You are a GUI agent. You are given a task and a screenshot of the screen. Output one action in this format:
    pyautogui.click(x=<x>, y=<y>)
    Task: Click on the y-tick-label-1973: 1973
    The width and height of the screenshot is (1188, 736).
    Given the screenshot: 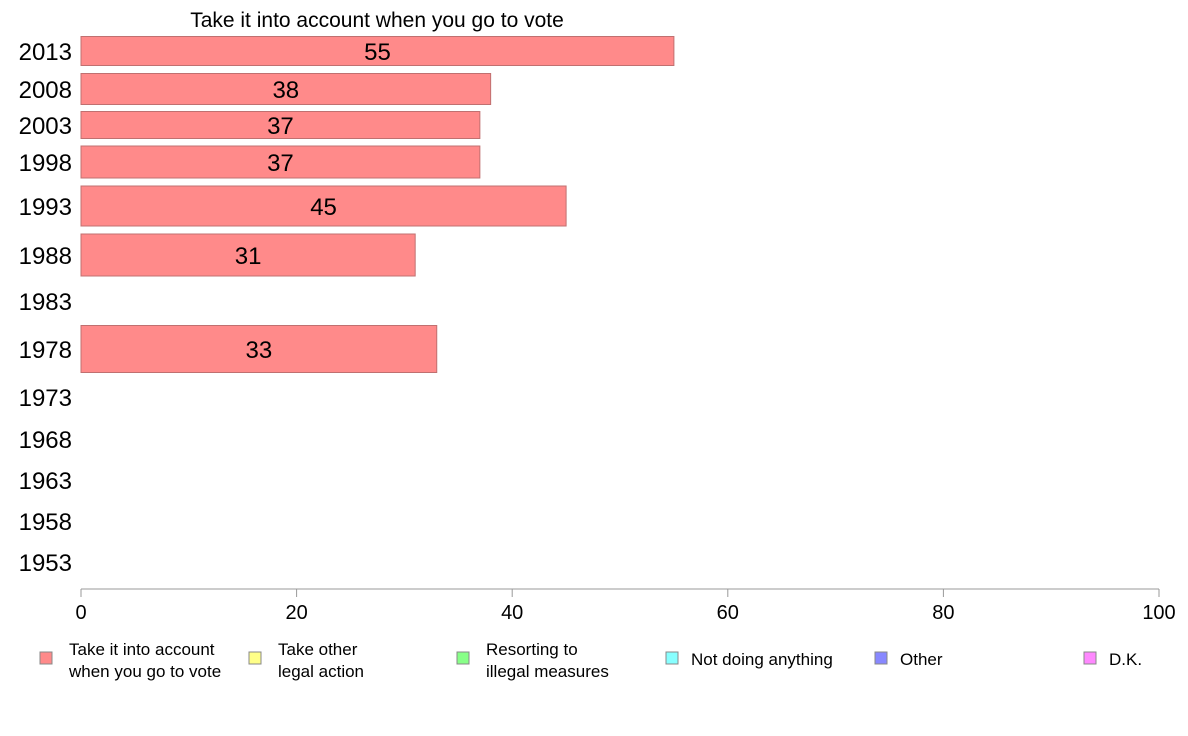 What is the action you would take?
    pyautogui.click(x=45, y=398)
    